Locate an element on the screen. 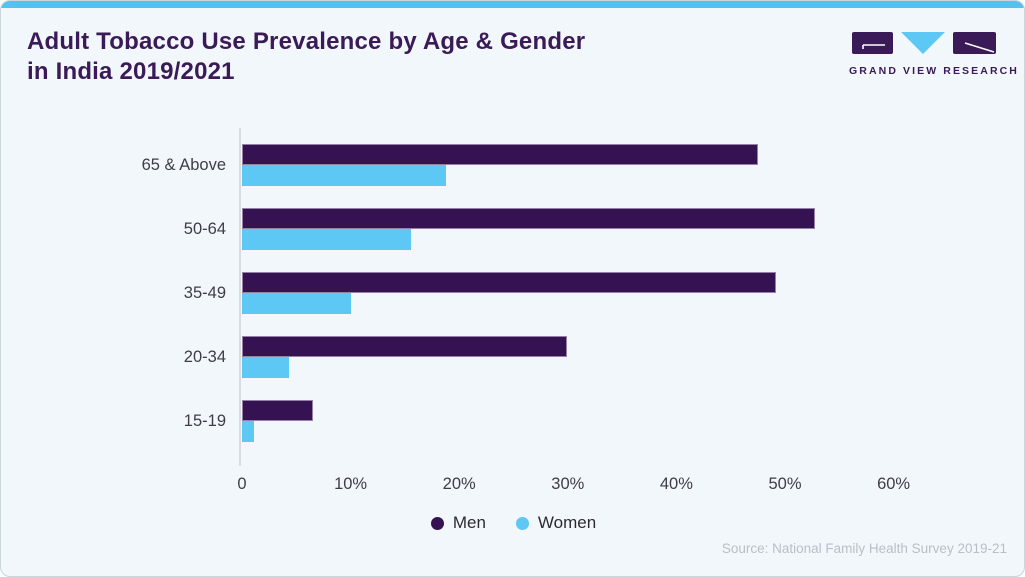 The width and height of the screenshot is (1025, 577). category-label: 65 & Above is located at coordinates (183, 165).